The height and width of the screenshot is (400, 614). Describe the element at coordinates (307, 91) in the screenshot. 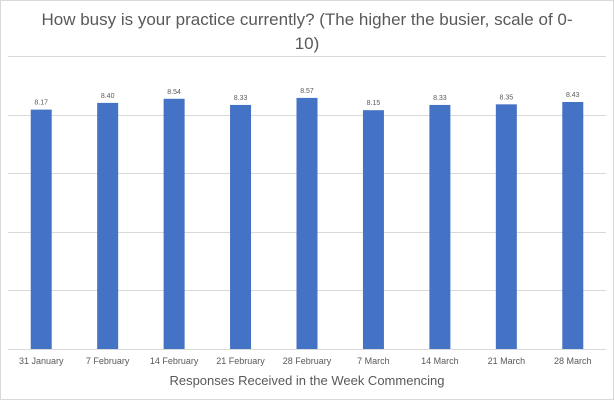

I see `data-label-5: 8.57` at that location.